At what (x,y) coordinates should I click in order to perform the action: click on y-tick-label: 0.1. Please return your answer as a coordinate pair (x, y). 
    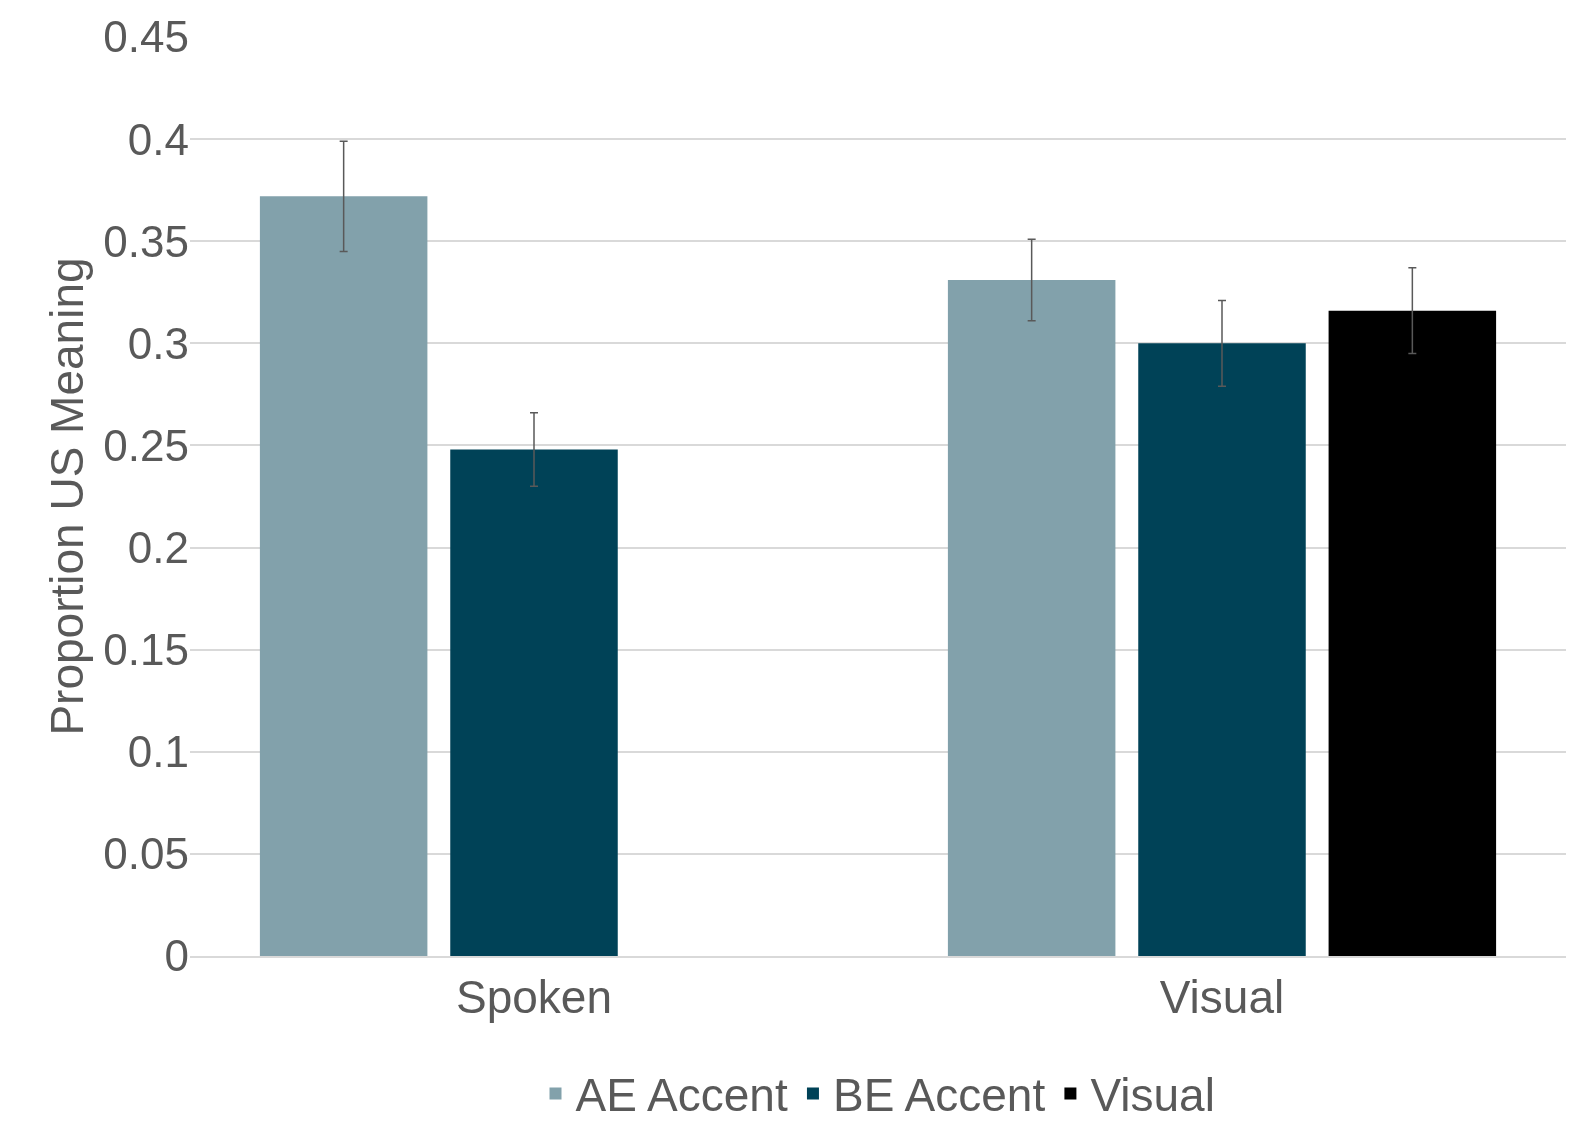
    Looking at the image, I should click on (158, 752).